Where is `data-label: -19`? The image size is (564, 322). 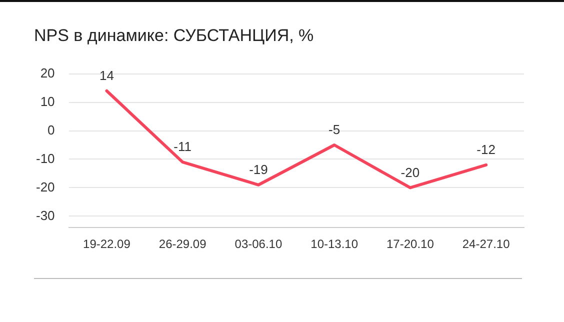 data-label: -19 is located at coordinates (258, 169).